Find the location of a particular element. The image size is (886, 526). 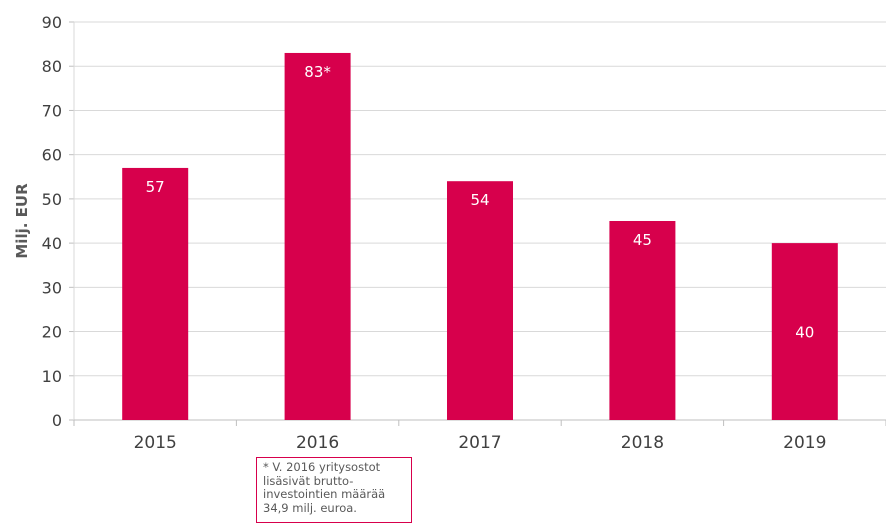

bar-2018 is located at coordinates (642, 320).